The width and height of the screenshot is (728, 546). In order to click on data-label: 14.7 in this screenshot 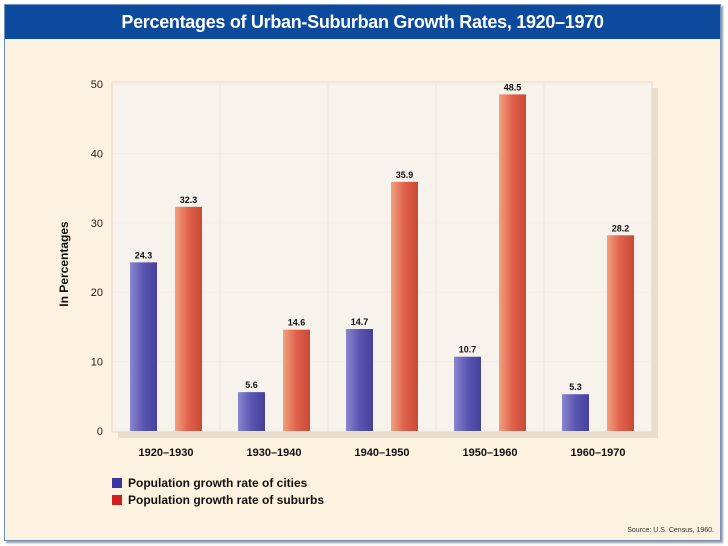, I will do `click(360, 322)`.